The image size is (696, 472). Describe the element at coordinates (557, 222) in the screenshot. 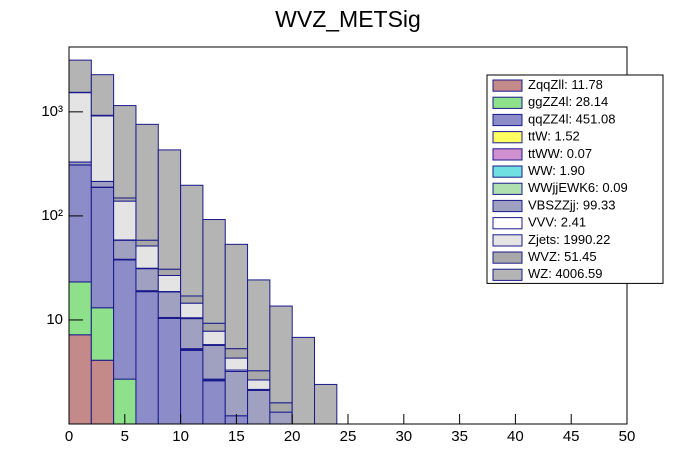

I see `legend-label: VVV: 2.41` at that location.